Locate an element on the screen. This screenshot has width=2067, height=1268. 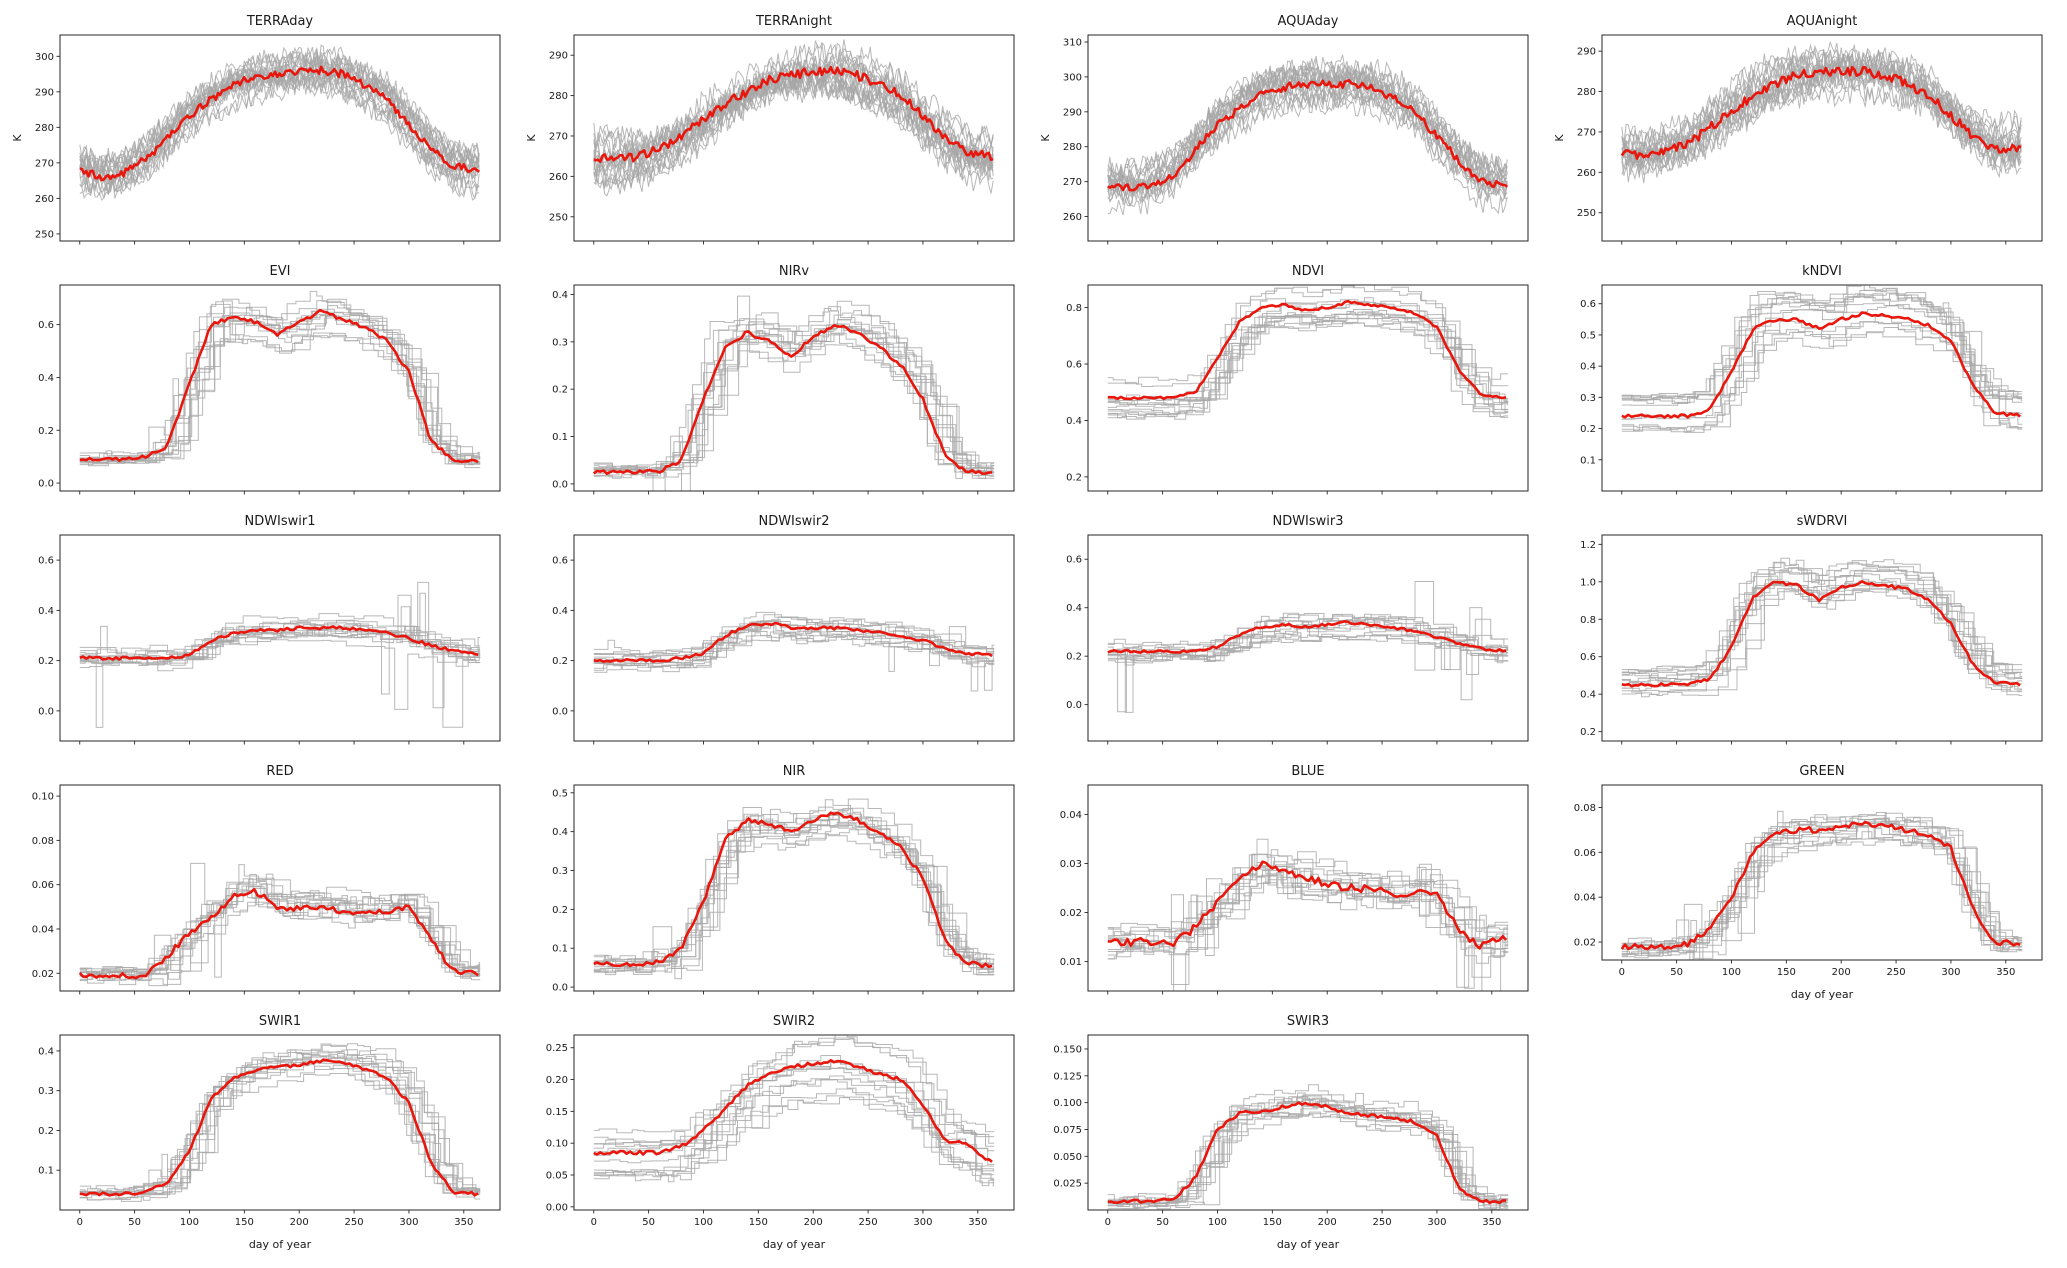
y-tick-label: 0.03 is located at coordinates (1071, 864).